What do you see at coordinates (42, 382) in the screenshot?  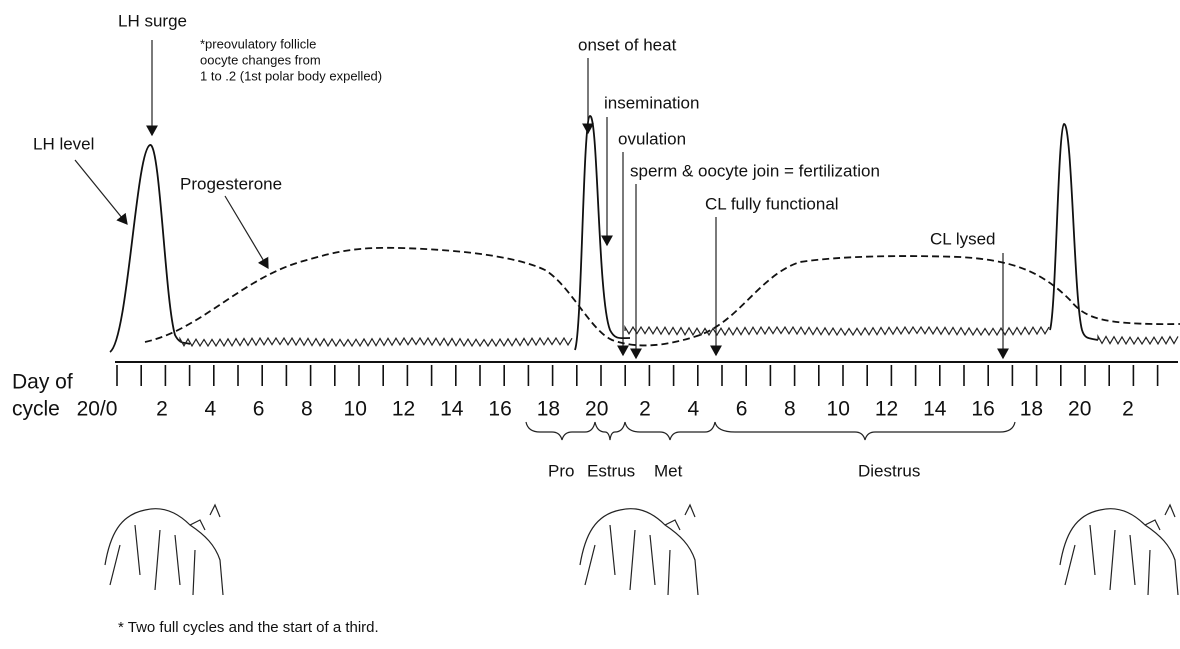 I see `axis-label: Day of` at bounding box center [42, 382].